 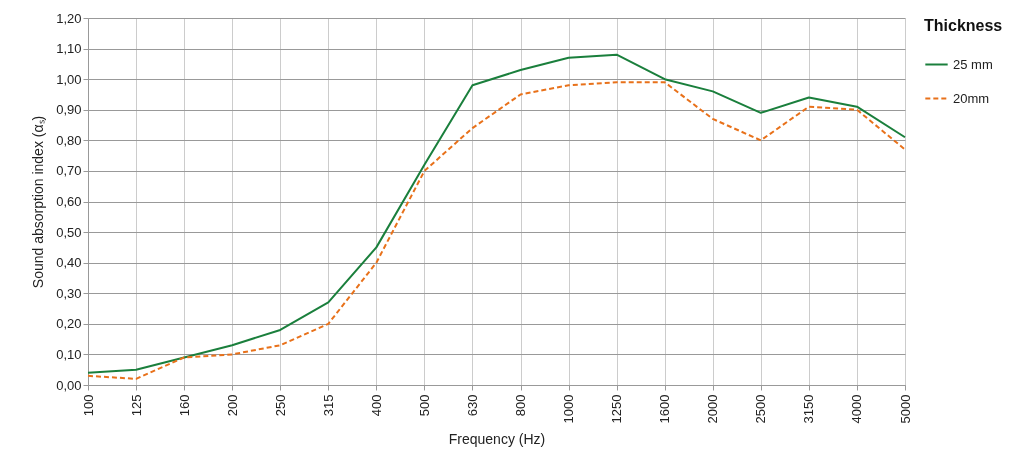 I want to click on x-tick-label: 125, so click(x=136, y=405).